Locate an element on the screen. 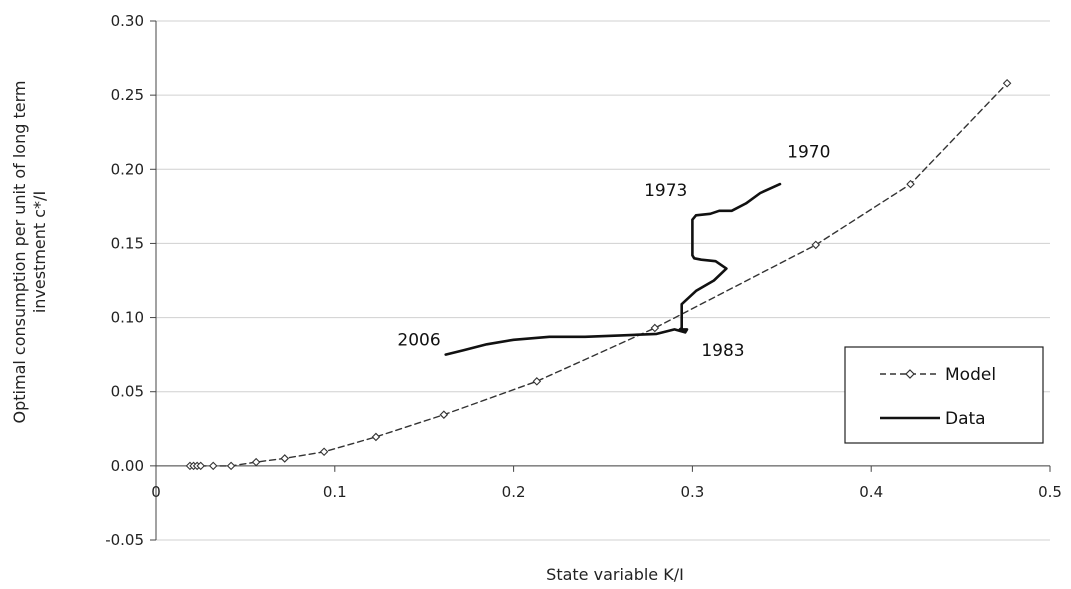 Image resolution: width=1071 pixels, height=589 pixels. y-tick-label: 0.20 is located at coordinates (127, 169).